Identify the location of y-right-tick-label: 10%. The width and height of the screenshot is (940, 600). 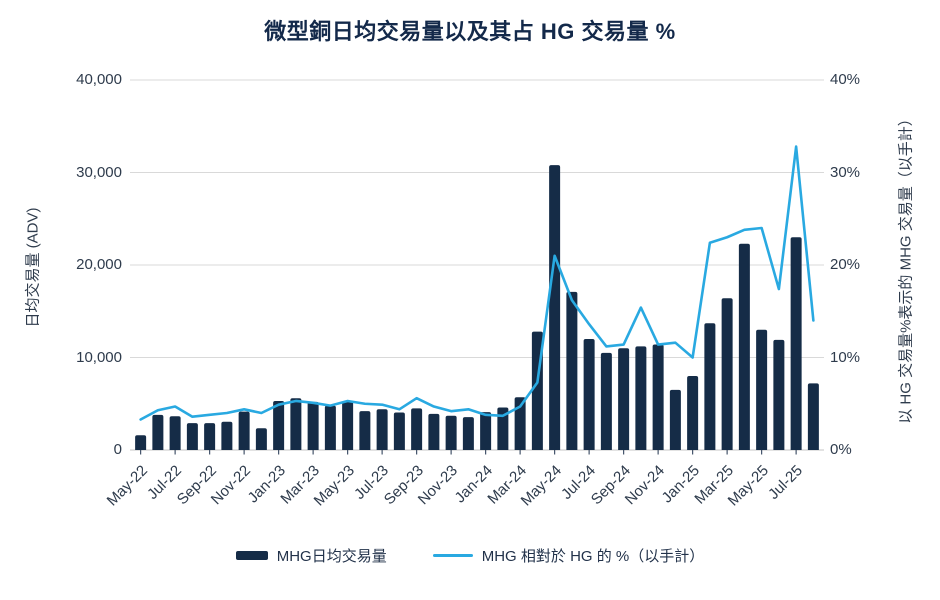
(845, 357).